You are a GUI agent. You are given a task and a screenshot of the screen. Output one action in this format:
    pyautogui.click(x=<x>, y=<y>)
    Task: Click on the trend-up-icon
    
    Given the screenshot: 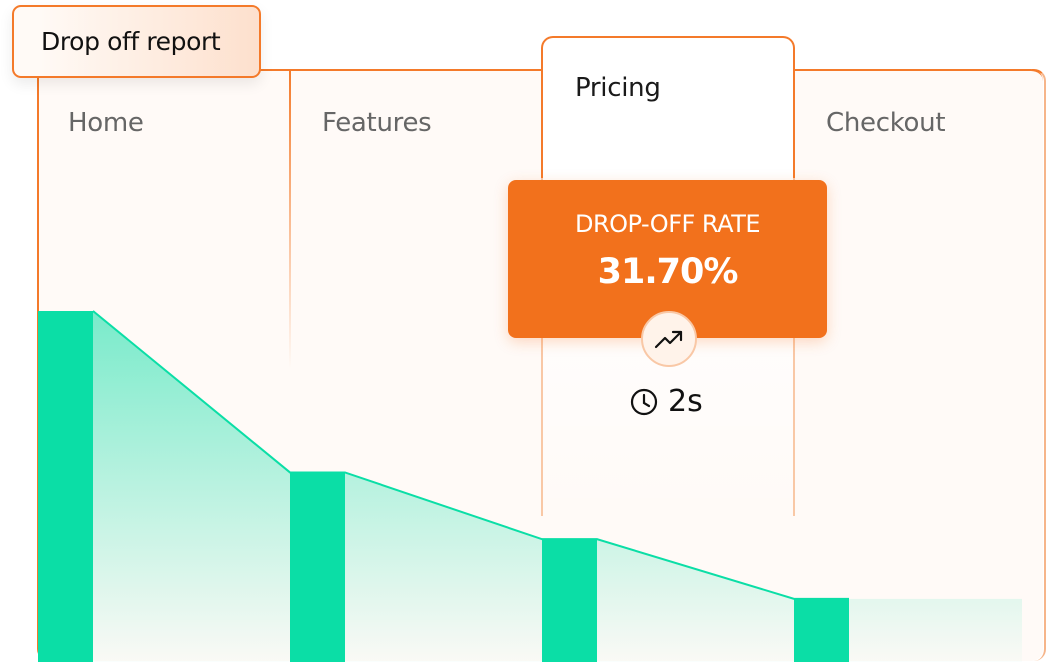 What is the action you would take?
    pyautogui.click(x=668, y=339)
    